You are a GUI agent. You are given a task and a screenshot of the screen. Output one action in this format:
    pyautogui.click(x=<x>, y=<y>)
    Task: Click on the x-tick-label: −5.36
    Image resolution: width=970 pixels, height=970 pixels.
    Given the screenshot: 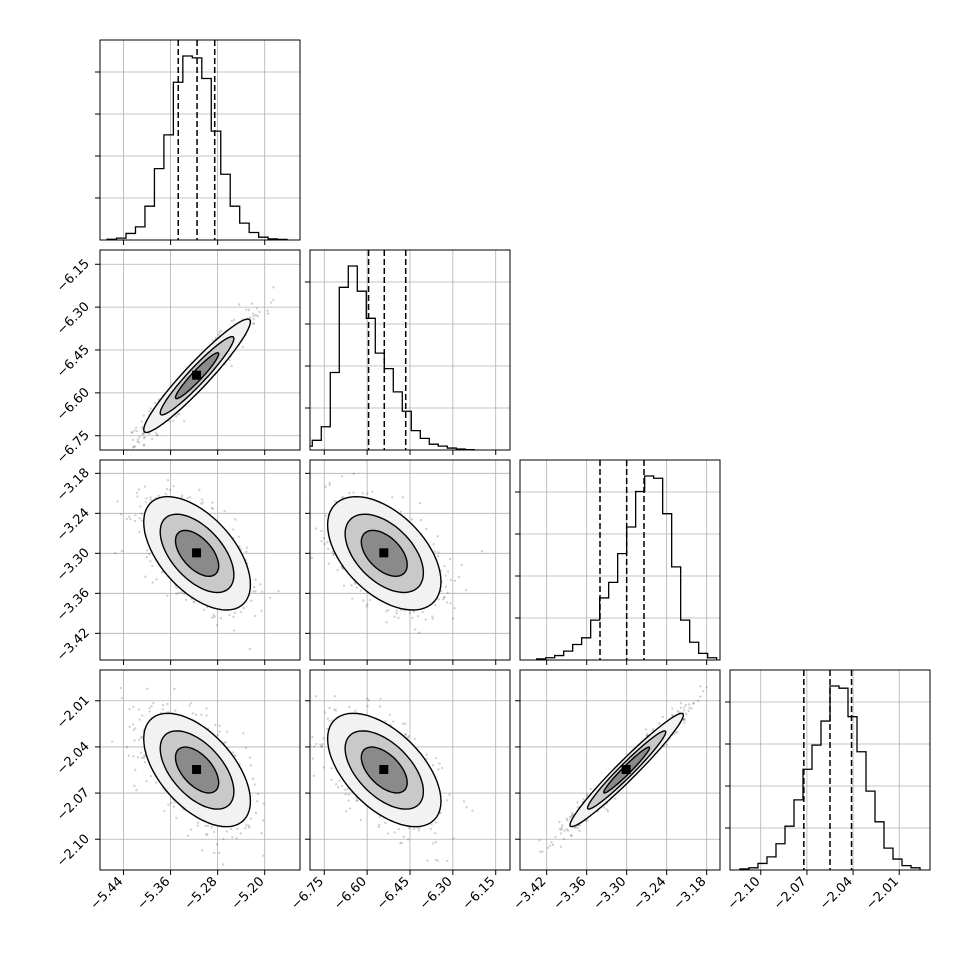 What is the action you would take?
    pyautogui.click(x=154, y=893)
    